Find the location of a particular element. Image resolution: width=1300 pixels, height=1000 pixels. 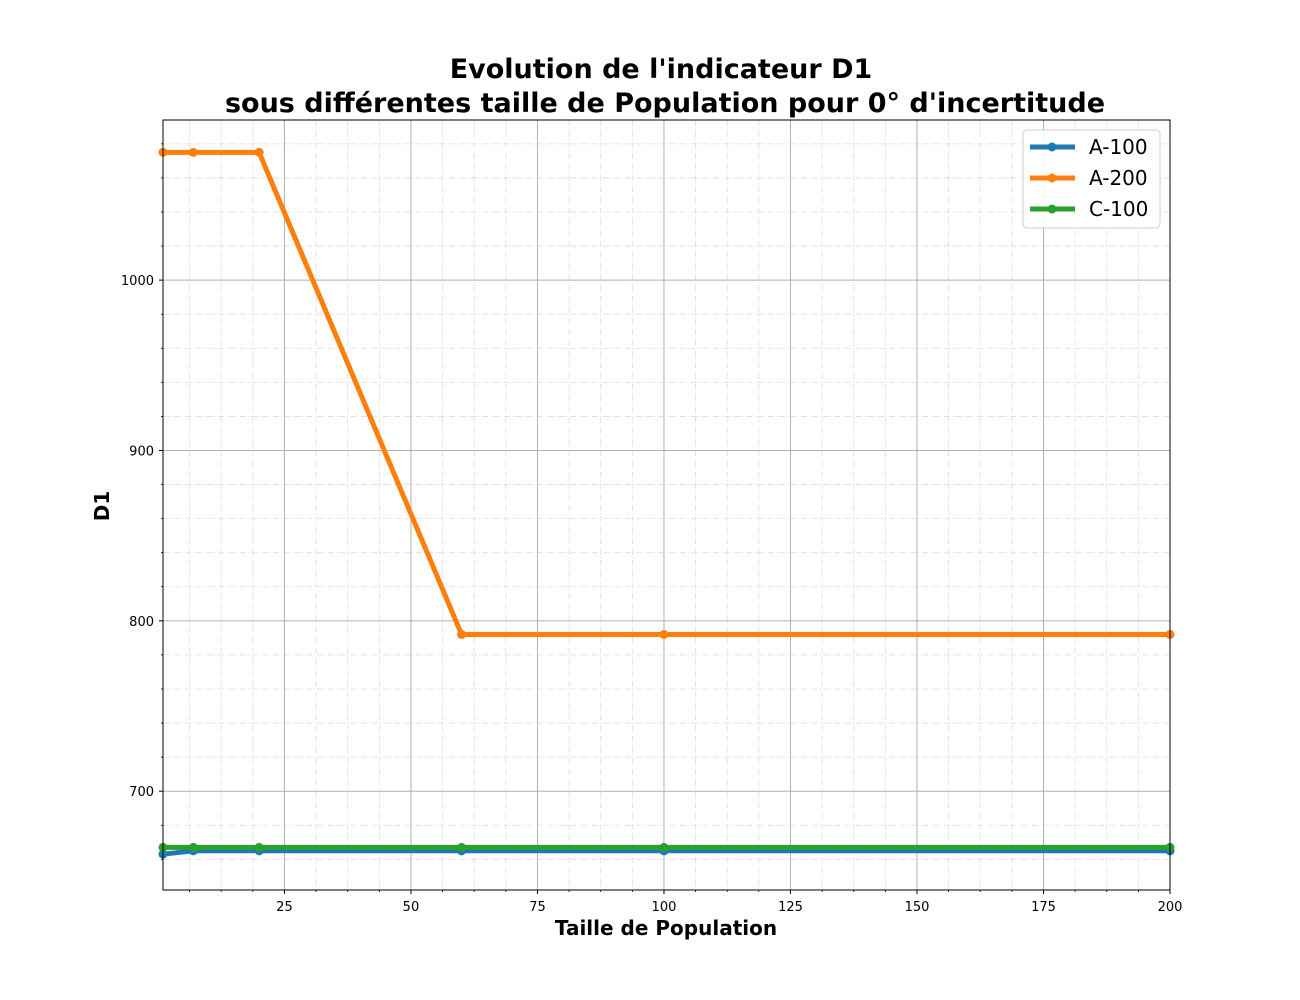

x-axis-label: Taille de Population is located at coordinates (666, 928).